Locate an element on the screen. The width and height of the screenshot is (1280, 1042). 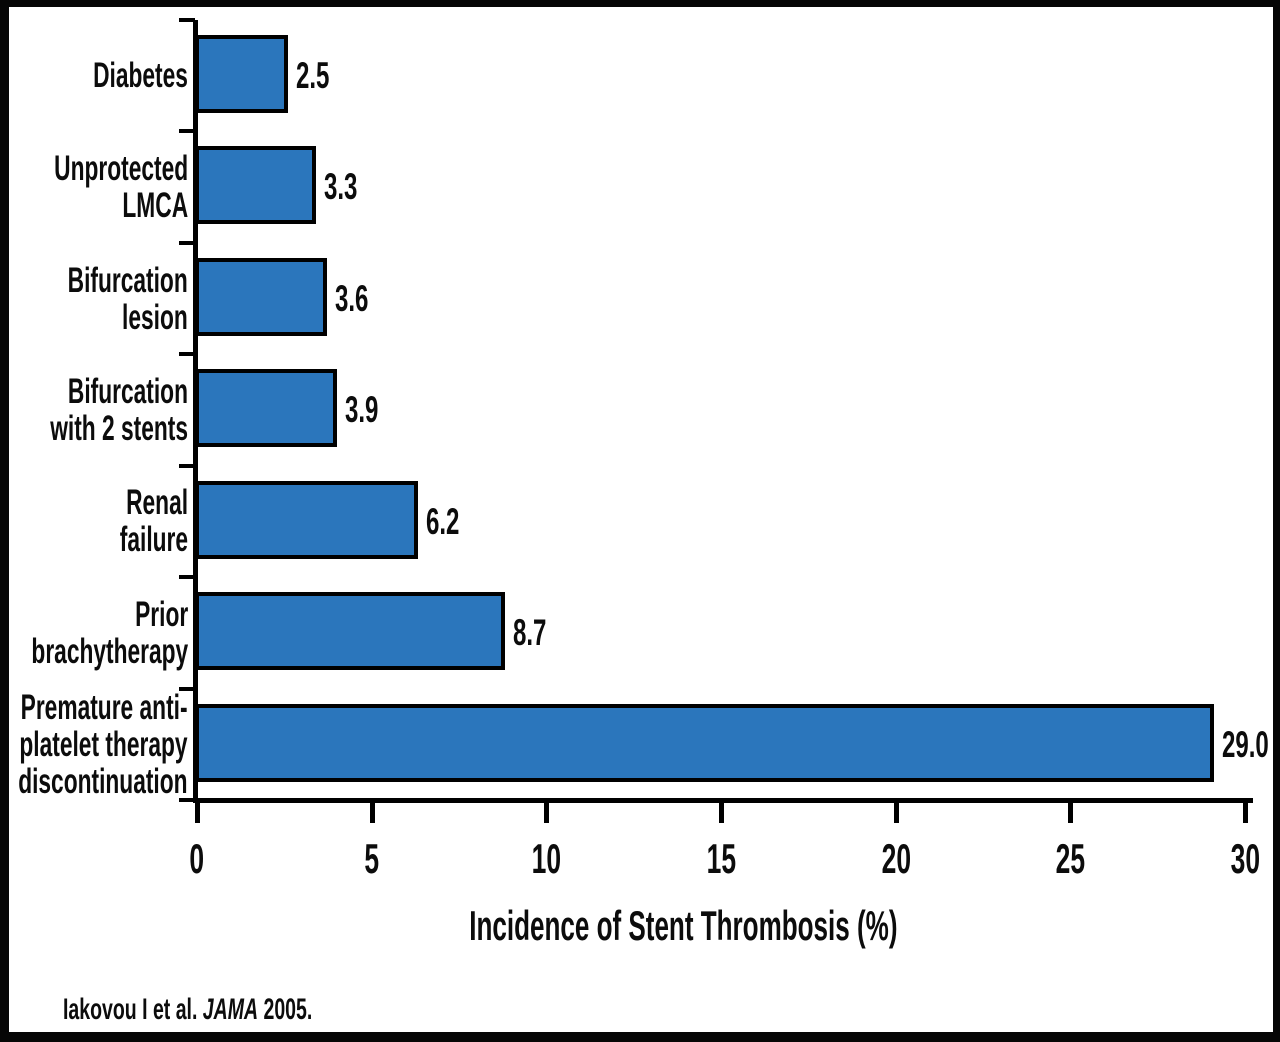
category-label-6: Prior brachytherapy is located at coordinates (94, 632).